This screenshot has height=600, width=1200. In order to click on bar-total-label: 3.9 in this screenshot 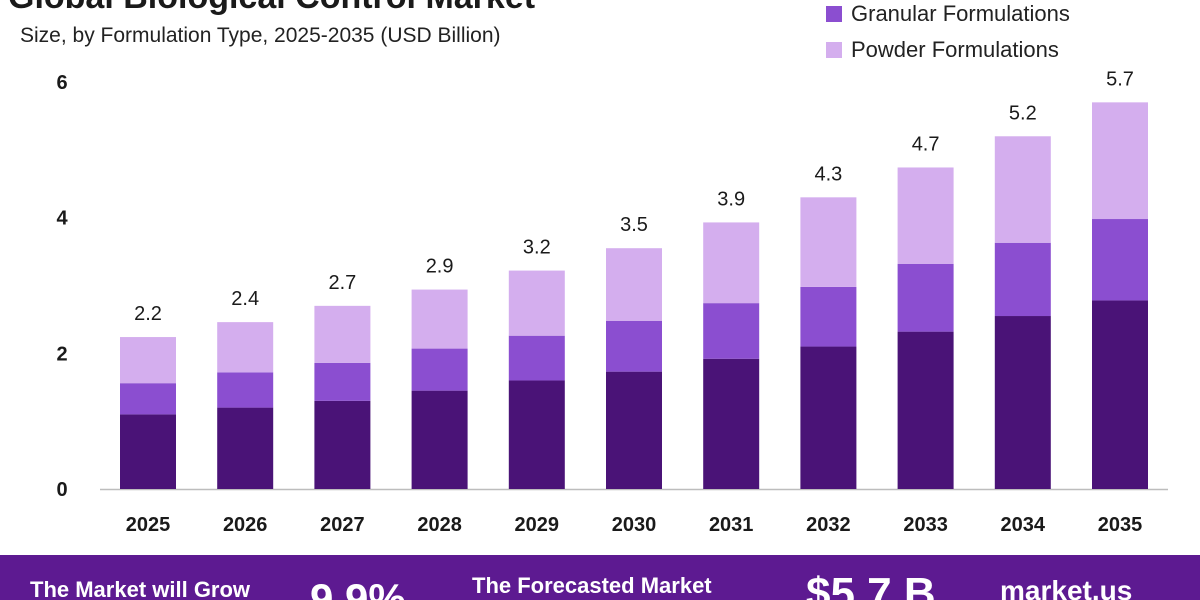, I will do `click(731, 199)`.